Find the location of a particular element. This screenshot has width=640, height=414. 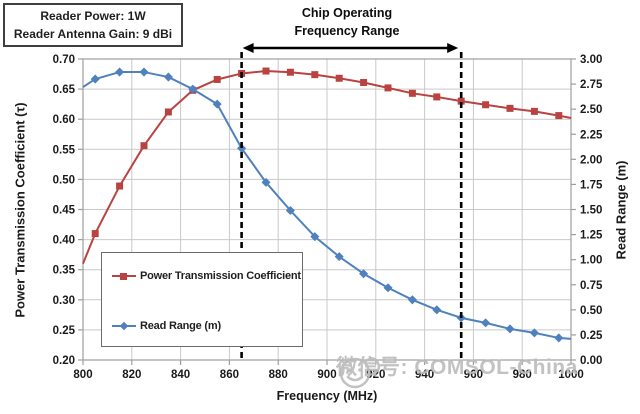

left-tick-label: 0.30 is located at coordinates (64, 301).